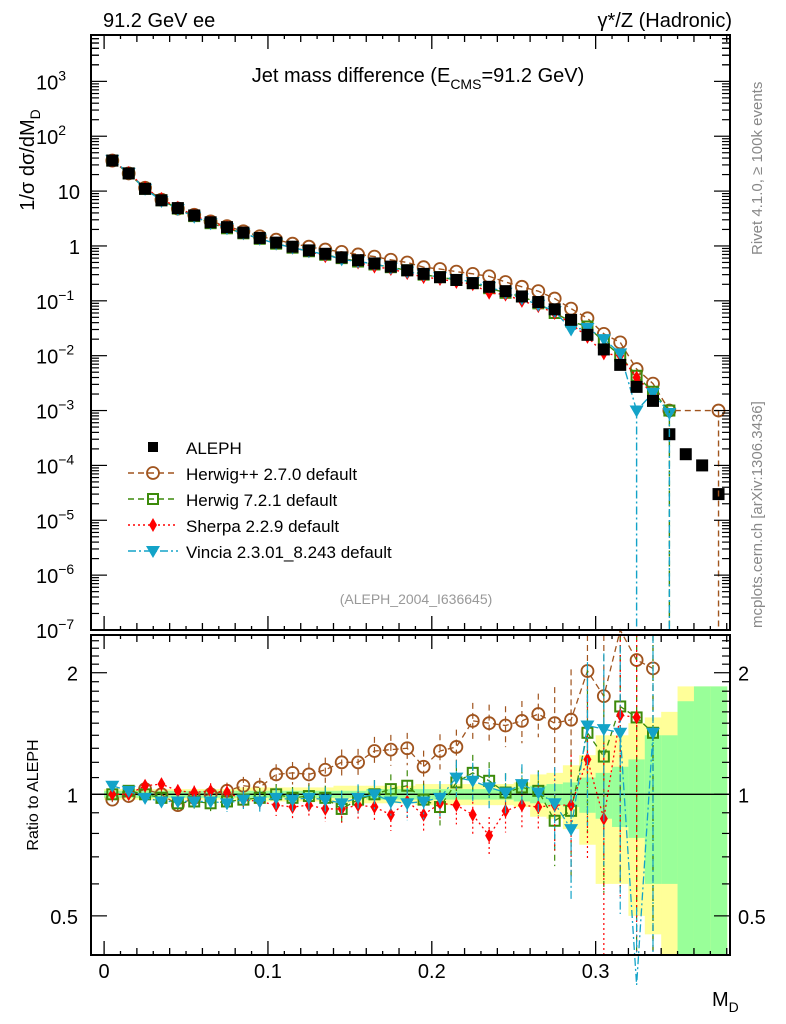 Image resolution: width=786 pixels, height=1024 pixels. I want to click on y-tick-exponent: −3, so click(66, 405).